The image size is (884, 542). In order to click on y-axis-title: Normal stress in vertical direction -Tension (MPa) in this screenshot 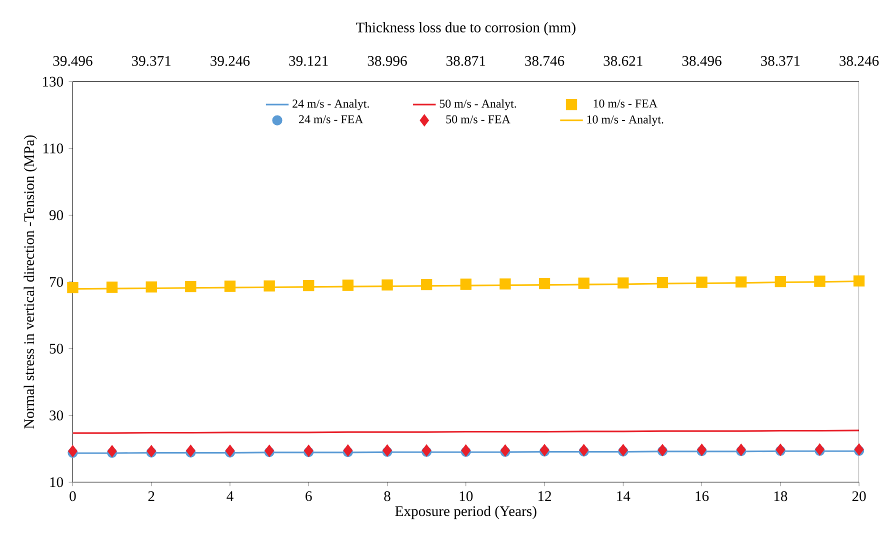, I will do `click(30, 282)`.